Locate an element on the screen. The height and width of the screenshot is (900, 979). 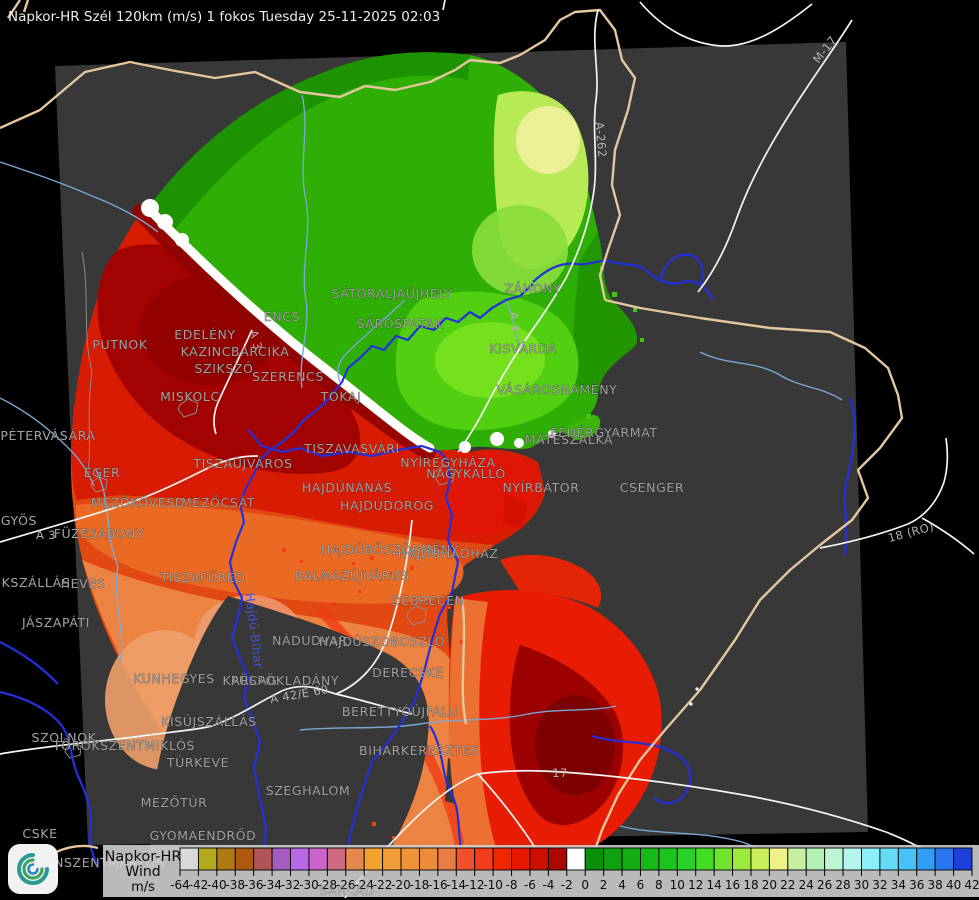
app-logo is located at coordinates (33, 869).